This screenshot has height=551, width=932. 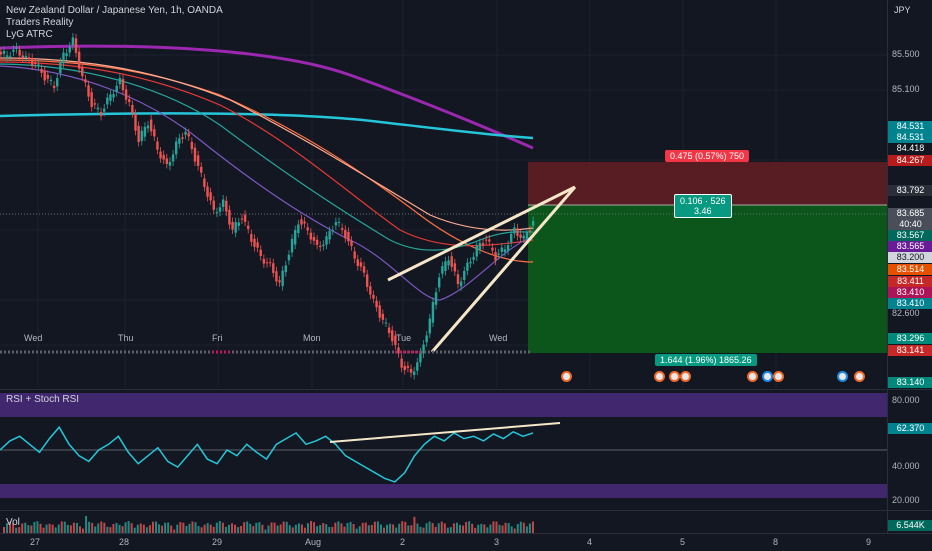 I want to click on volume-pane: Vol, so click(x=443, y=521).